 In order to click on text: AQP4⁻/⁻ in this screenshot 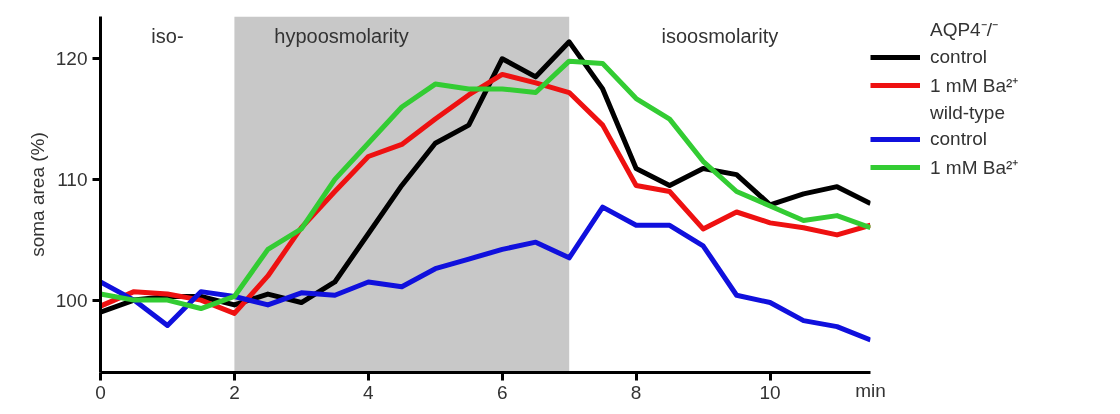, I will do `click(964, 29)`.